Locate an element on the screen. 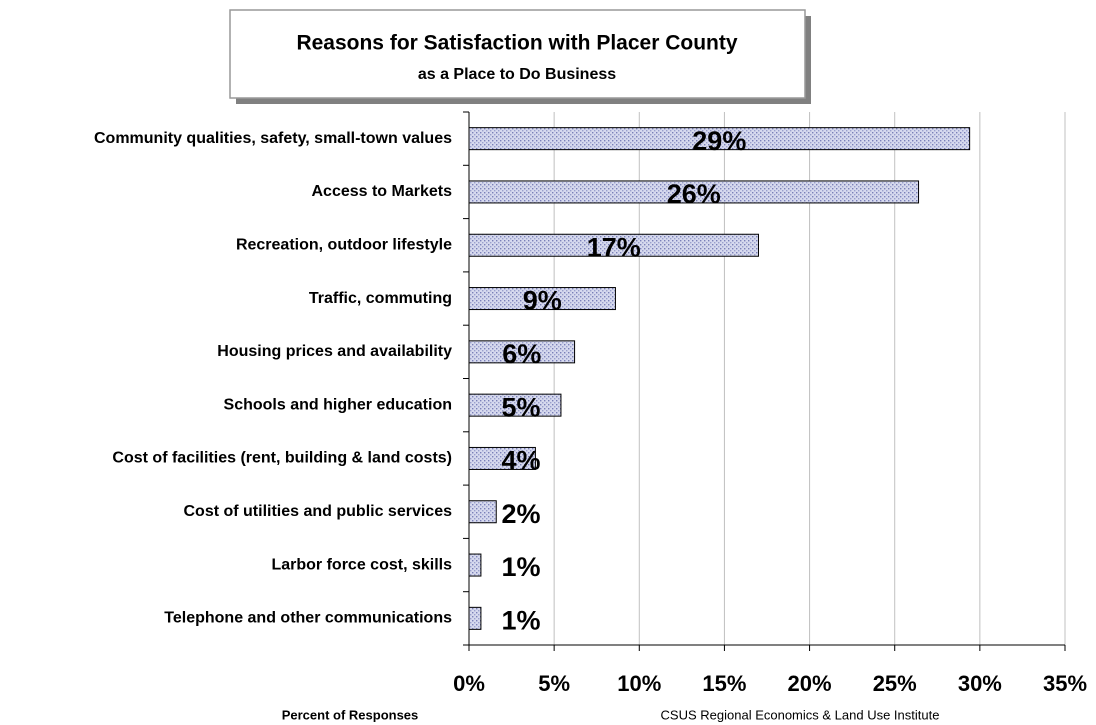 This screenshot has height=725, width=1096. y-tick-label: Schools and higher education is located at coordinates (338, 404).